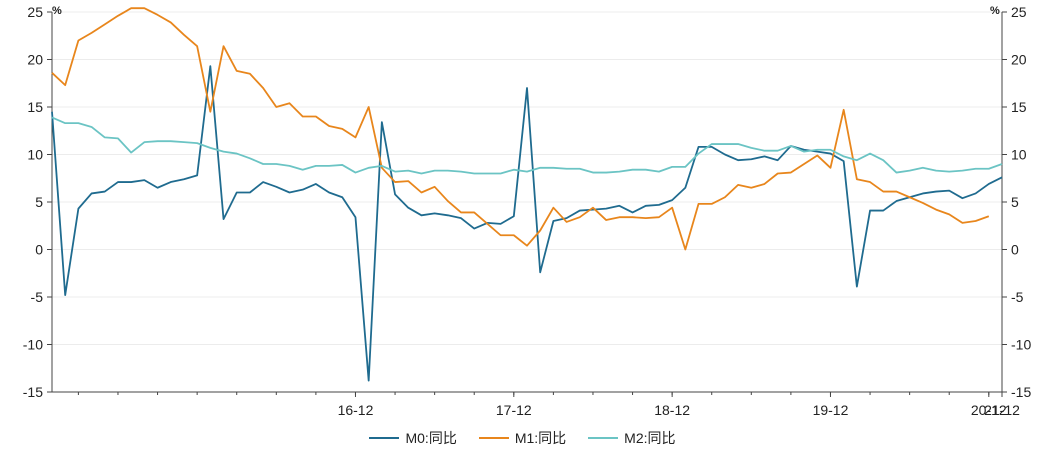 Image resolution: width=1045 pixels, height=456 pixels. I want to click on legend: M0:同比 M1:同比 M2:同比, so click(522, 438).